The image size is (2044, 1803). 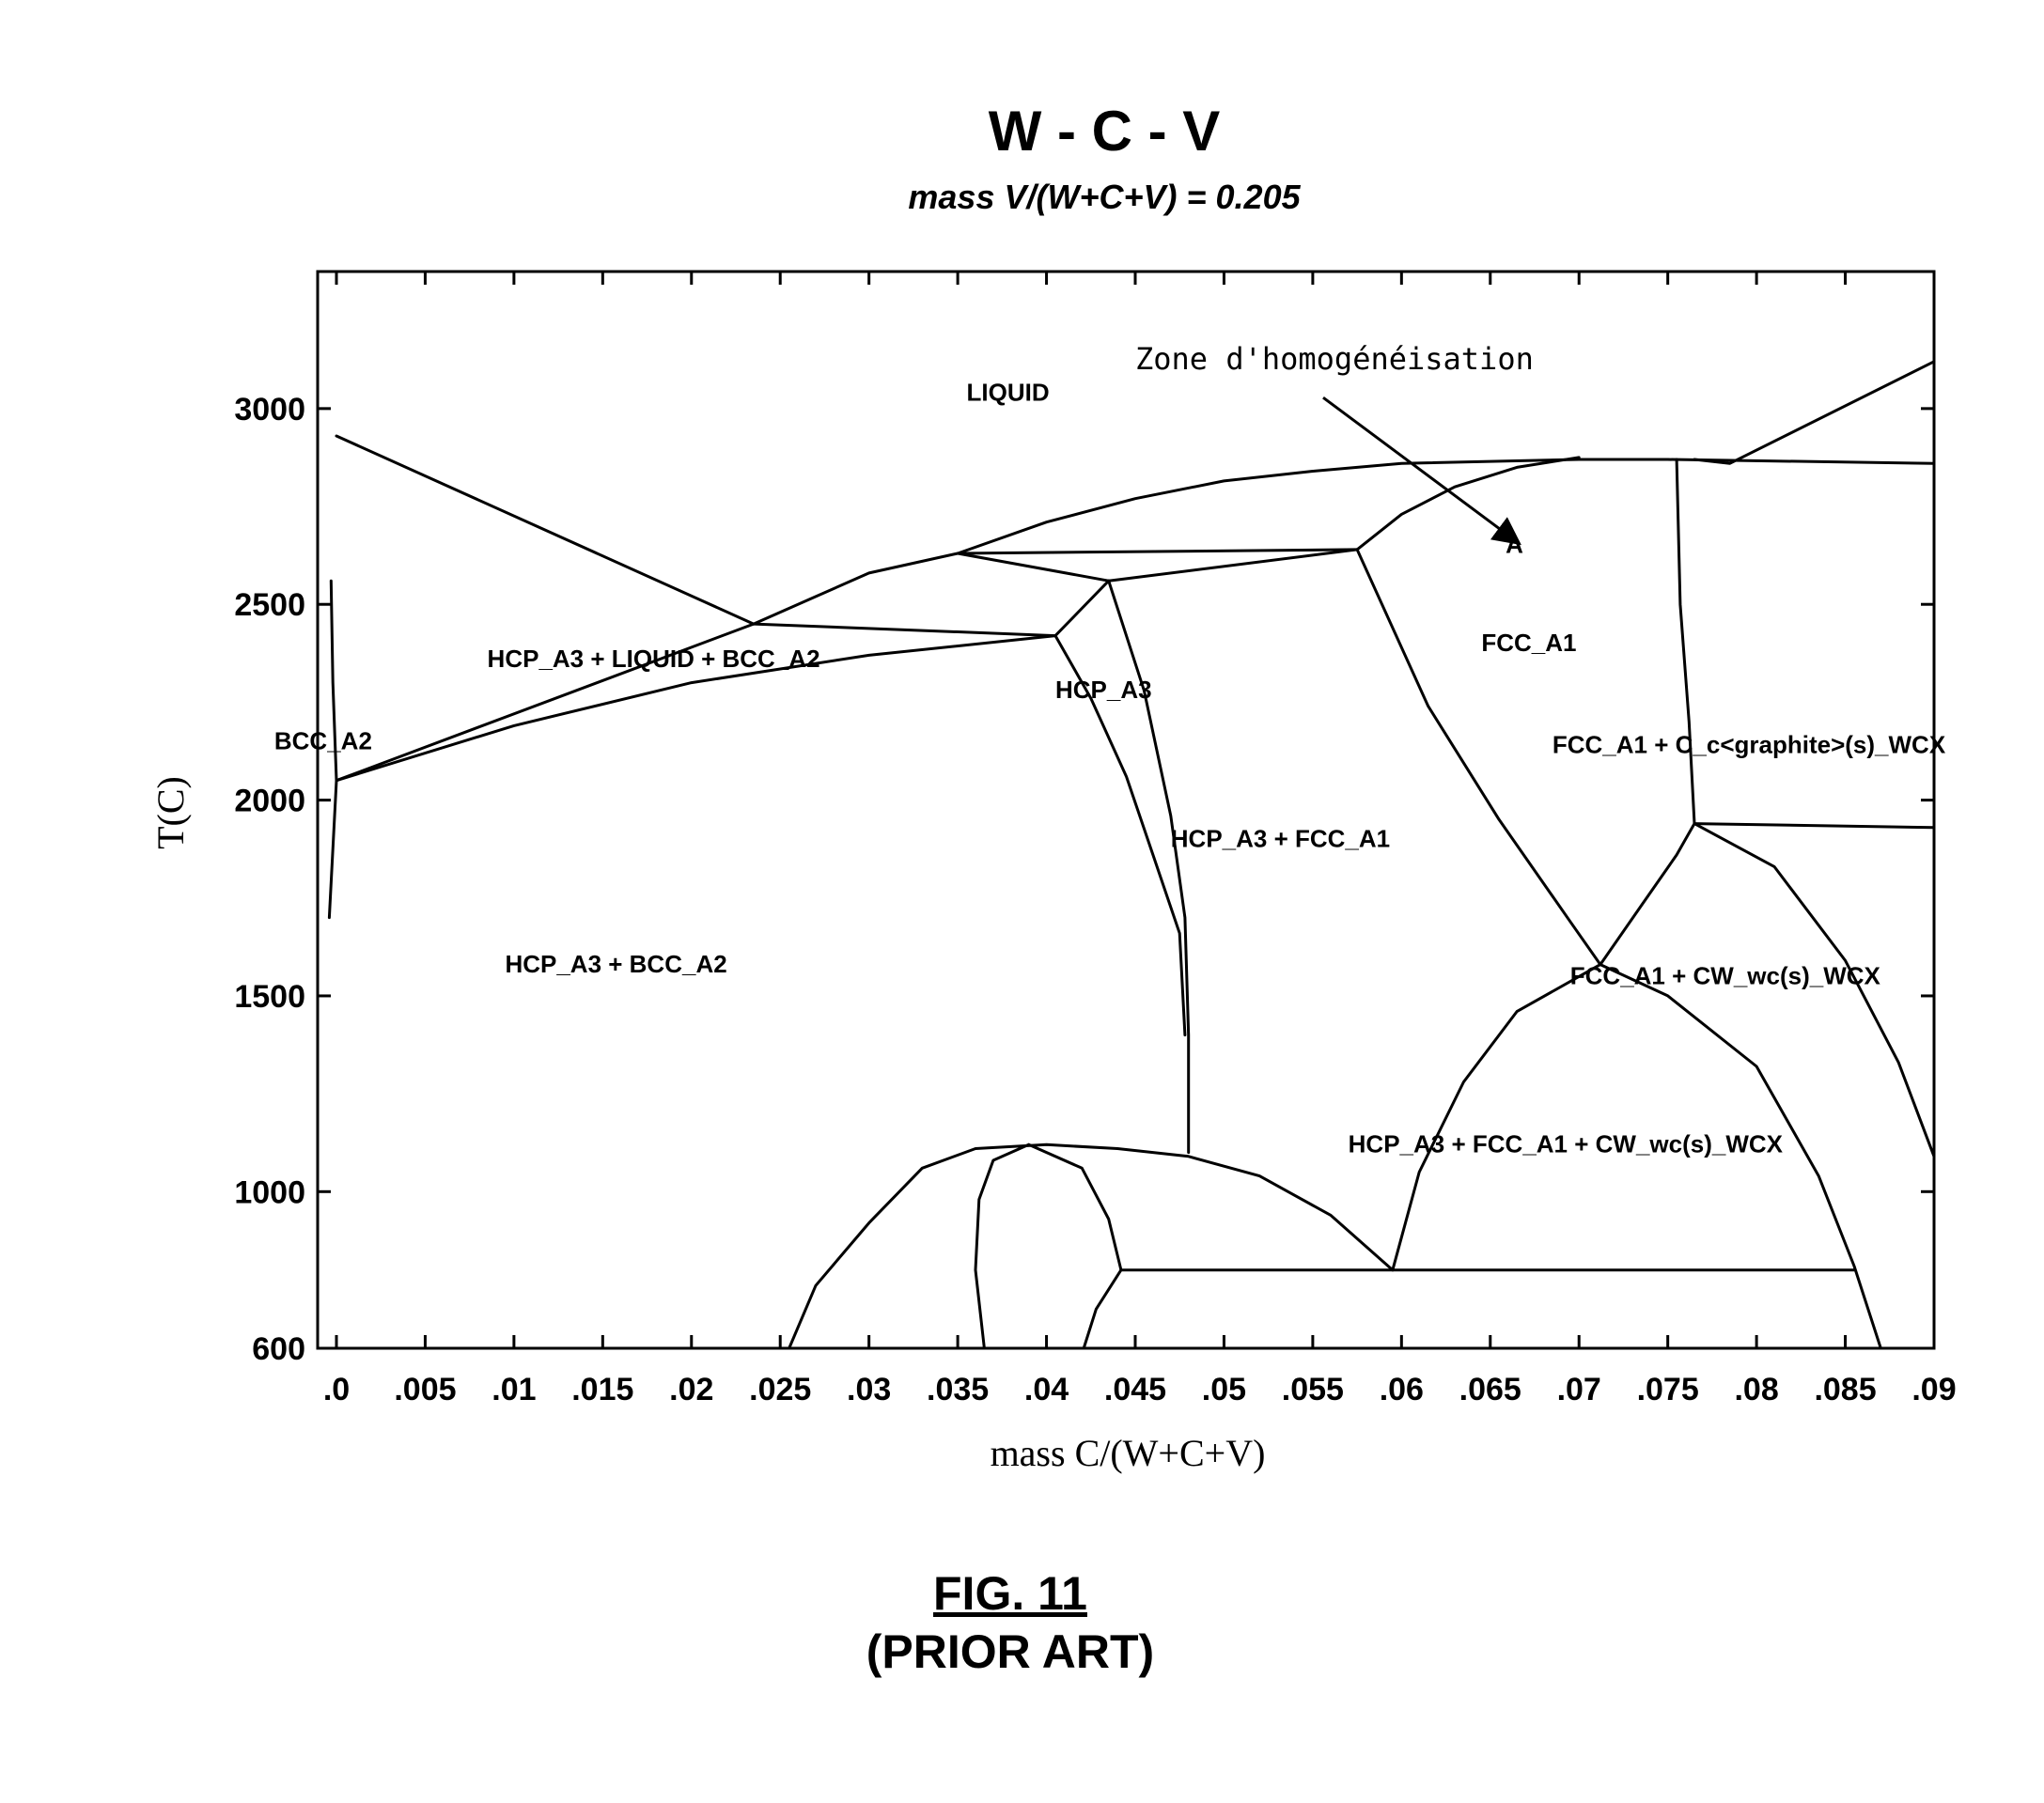 What do you see at coordinates (1135, 1389) in the screenshot?
I see `x-tick-label: .045` at bounding box center [1135, 1389].